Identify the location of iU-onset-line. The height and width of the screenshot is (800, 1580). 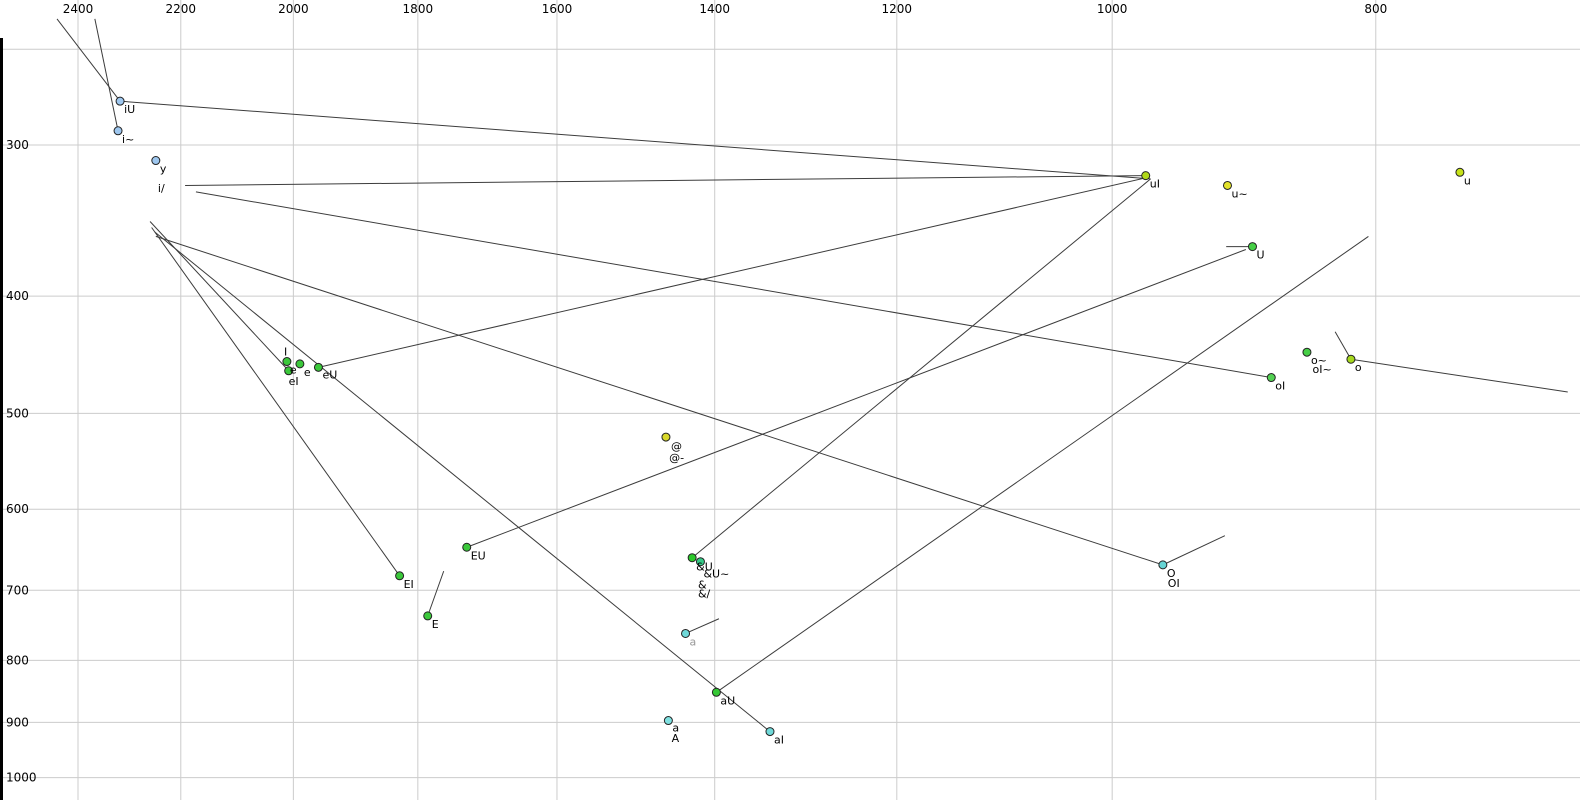
(88, 60).